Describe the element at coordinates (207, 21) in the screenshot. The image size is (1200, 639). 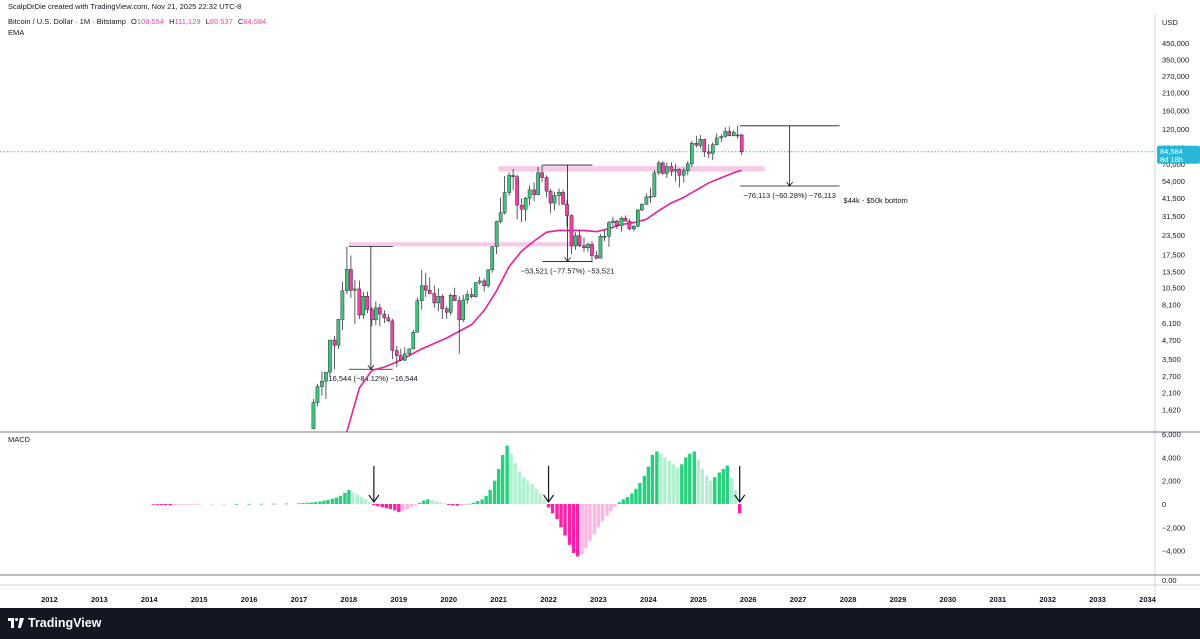
I see `low-label: L` at that location.